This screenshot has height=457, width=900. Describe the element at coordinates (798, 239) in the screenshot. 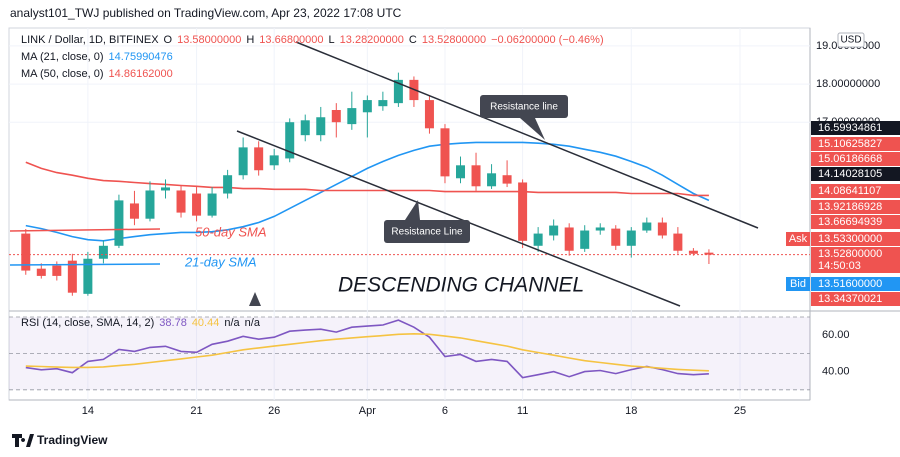

I see `side-tag-label: Ask` at that location.